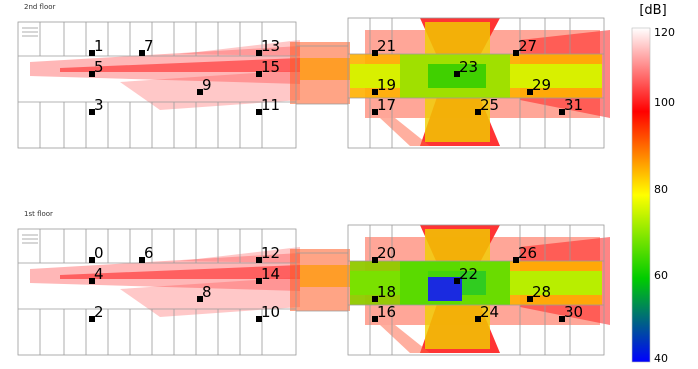  Describe the element at coordinates (270, 67) in the screenshot. I see `sensor-label-15: 15` at that location.